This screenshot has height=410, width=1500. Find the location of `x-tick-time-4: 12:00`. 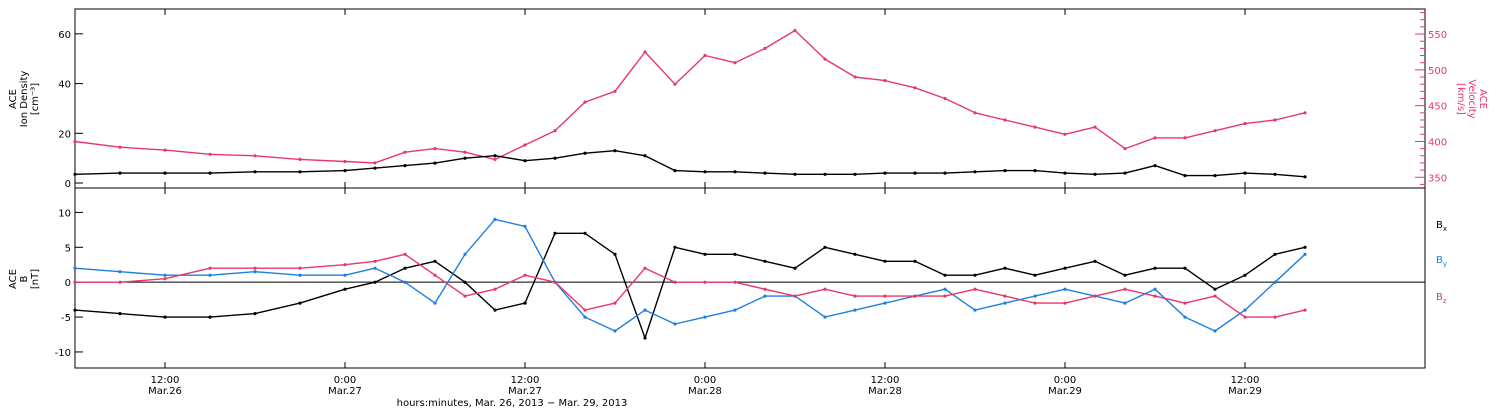

x-tick-time-4: 12:00 is located at coordinates (885, 380).